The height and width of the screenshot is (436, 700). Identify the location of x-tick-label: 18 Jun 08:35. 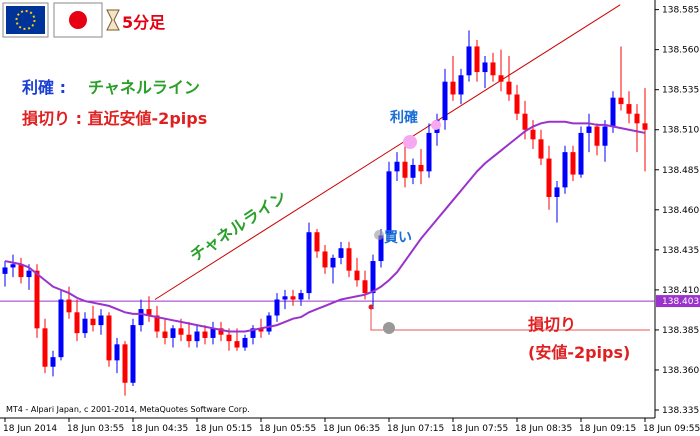
(543, 429).